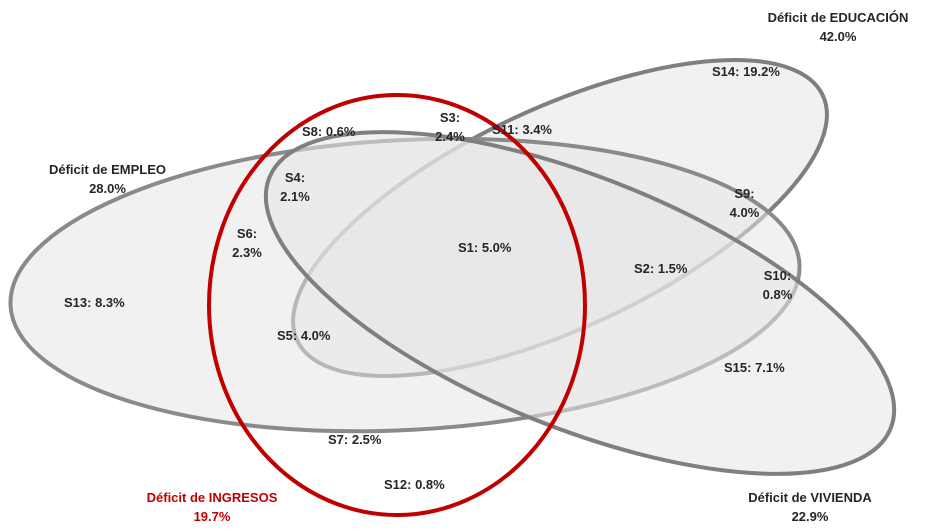 The image size is (938, 531). Describe the element at coordinates (810, 516) in the screenshot. I see `label-vivienda-value: 22.9%` at that location.